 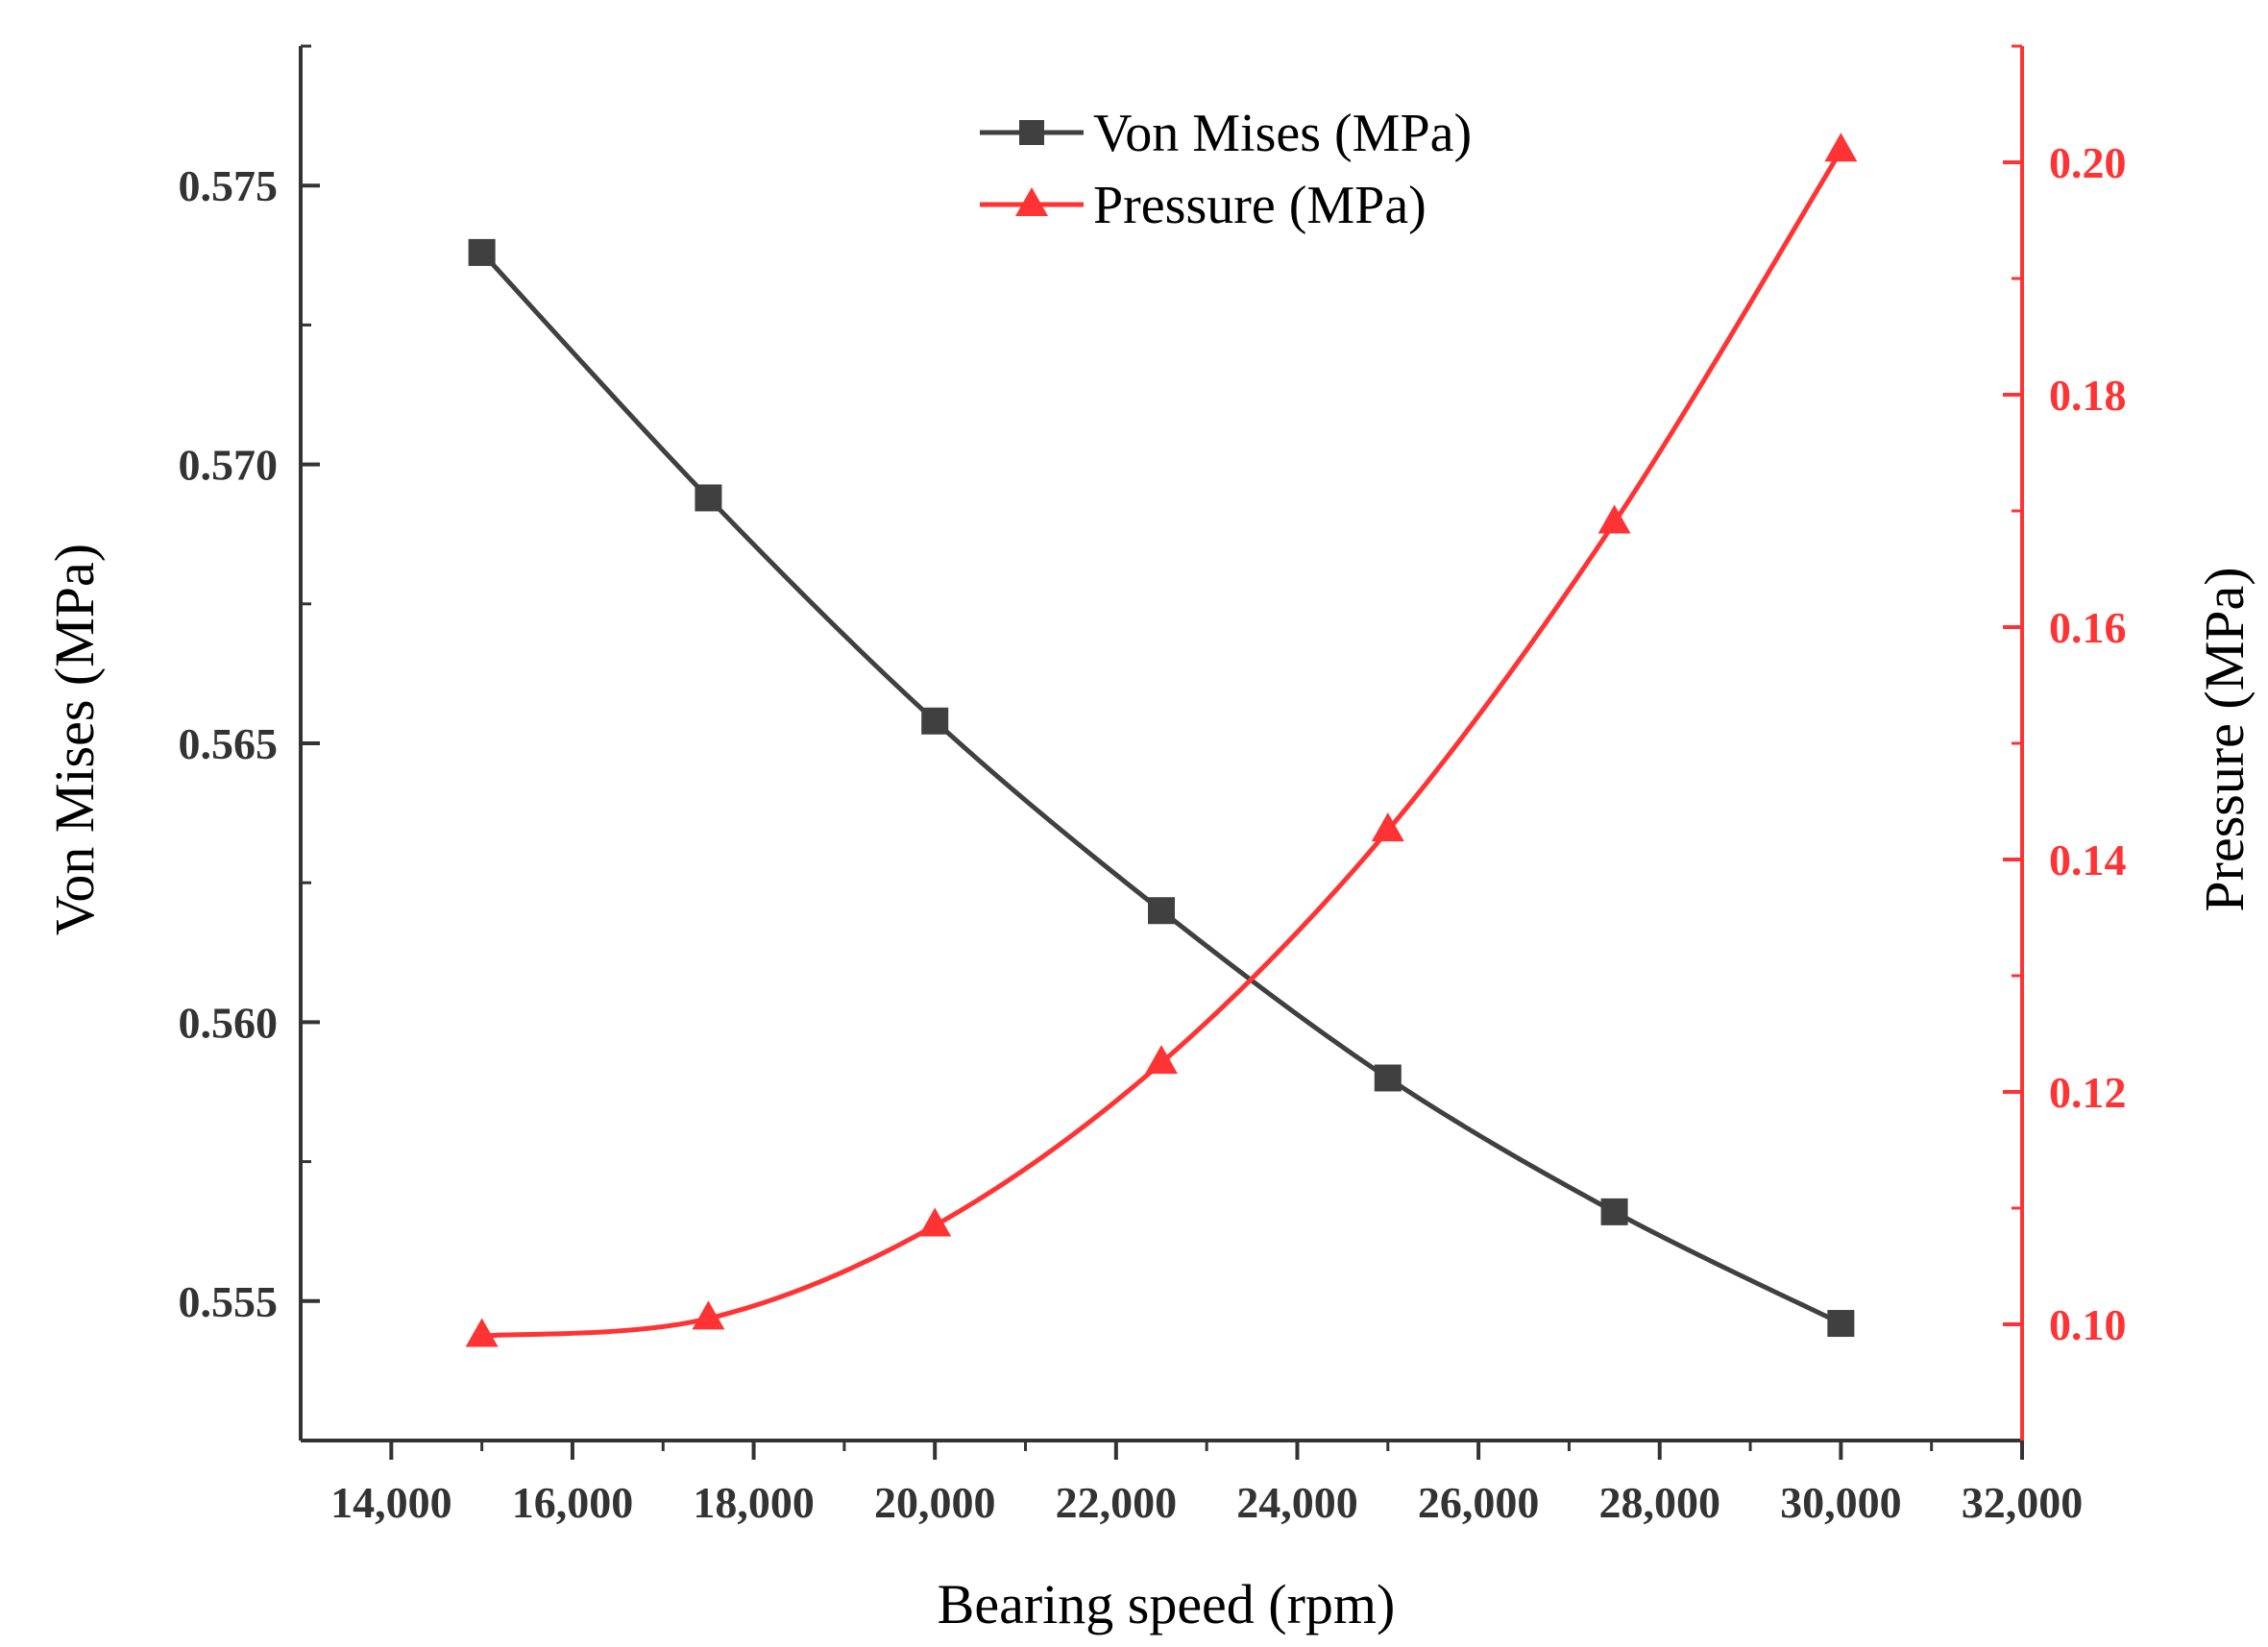 What do you see at coordinates (2088, 1092) in the screenshot?
I see `y-right-tick-label: 0.12` at bounding box center [2088, 1092].